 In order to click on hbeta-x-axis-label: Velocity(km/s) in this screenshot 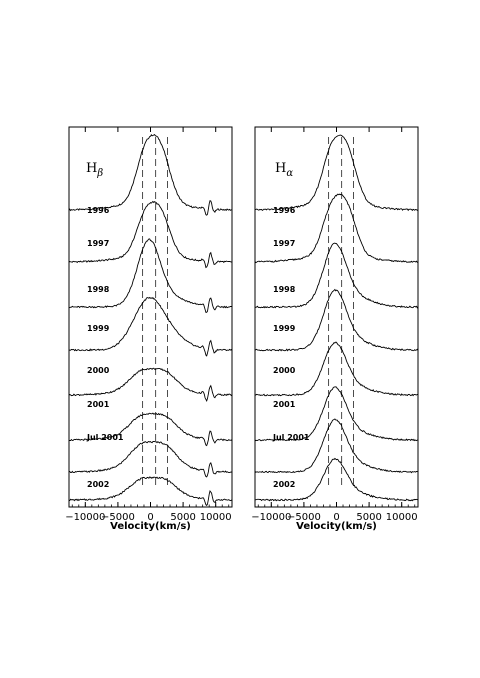, I will do `click(150, 526)`.